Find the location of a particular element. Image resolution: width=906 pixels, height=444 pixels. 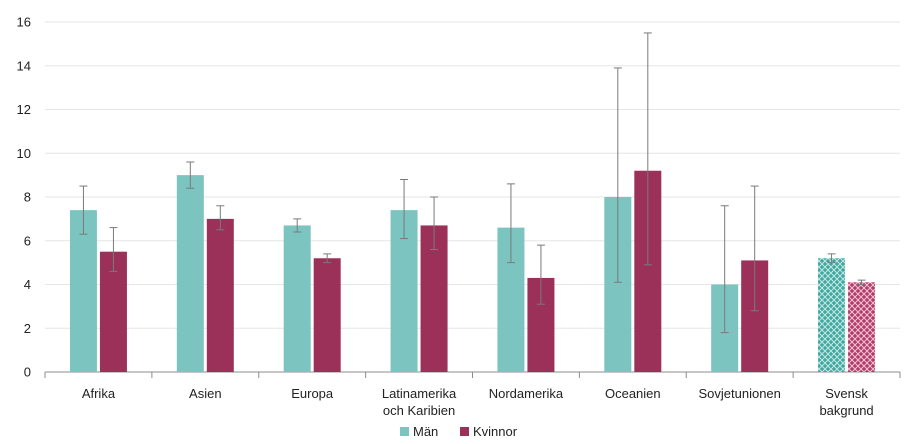

y-tick-label-0: 0 is located at coordinates (27, 372).